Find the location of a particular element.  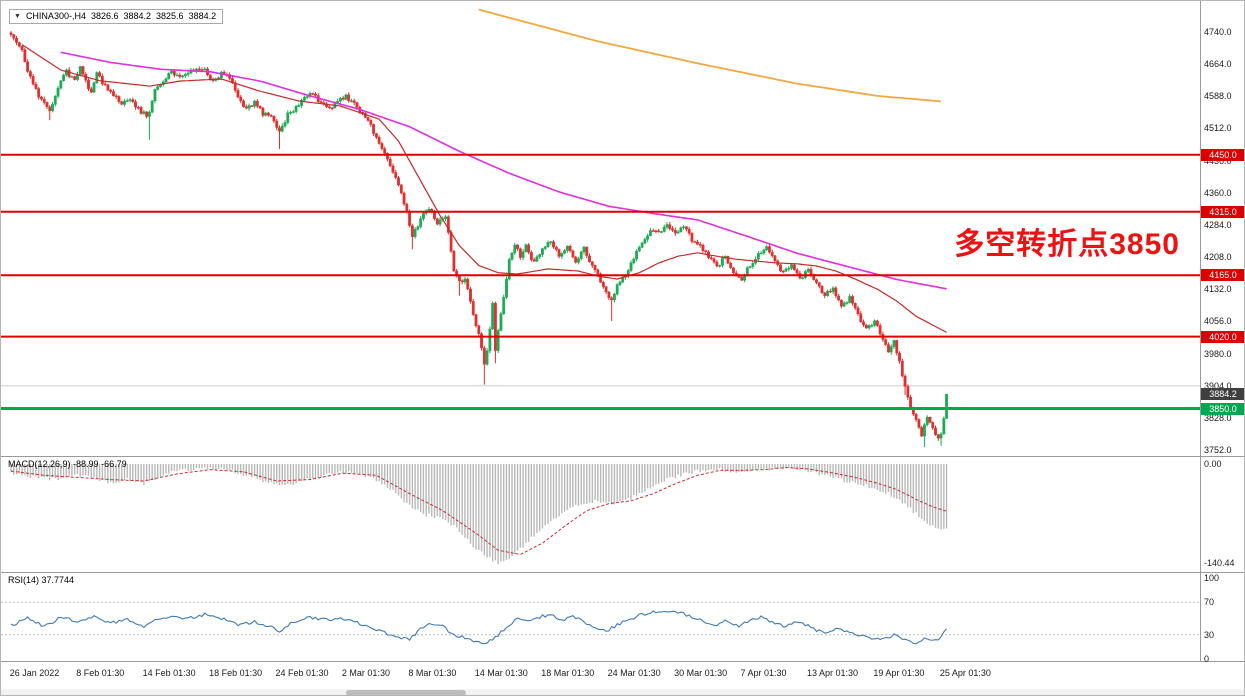

price-axis-label: 4132.0 is located at coordinates (1218, 289).